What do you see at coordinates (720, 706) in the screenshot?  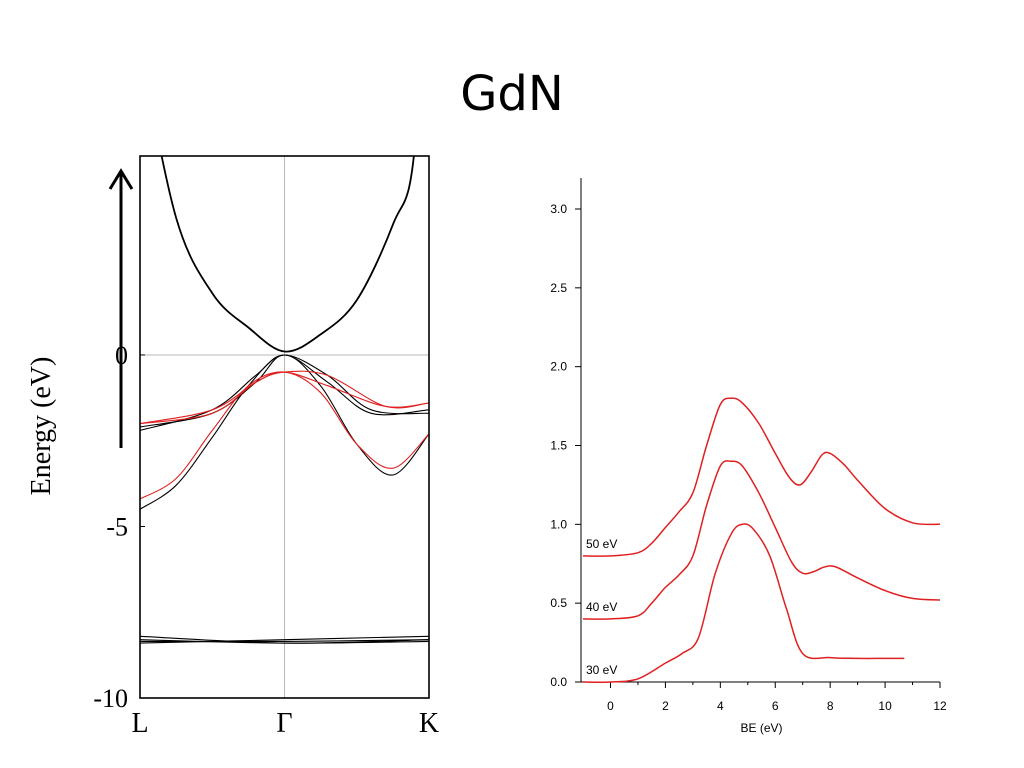 I see `spectra-xtick-label: 4` at bounding box center [720, 706].